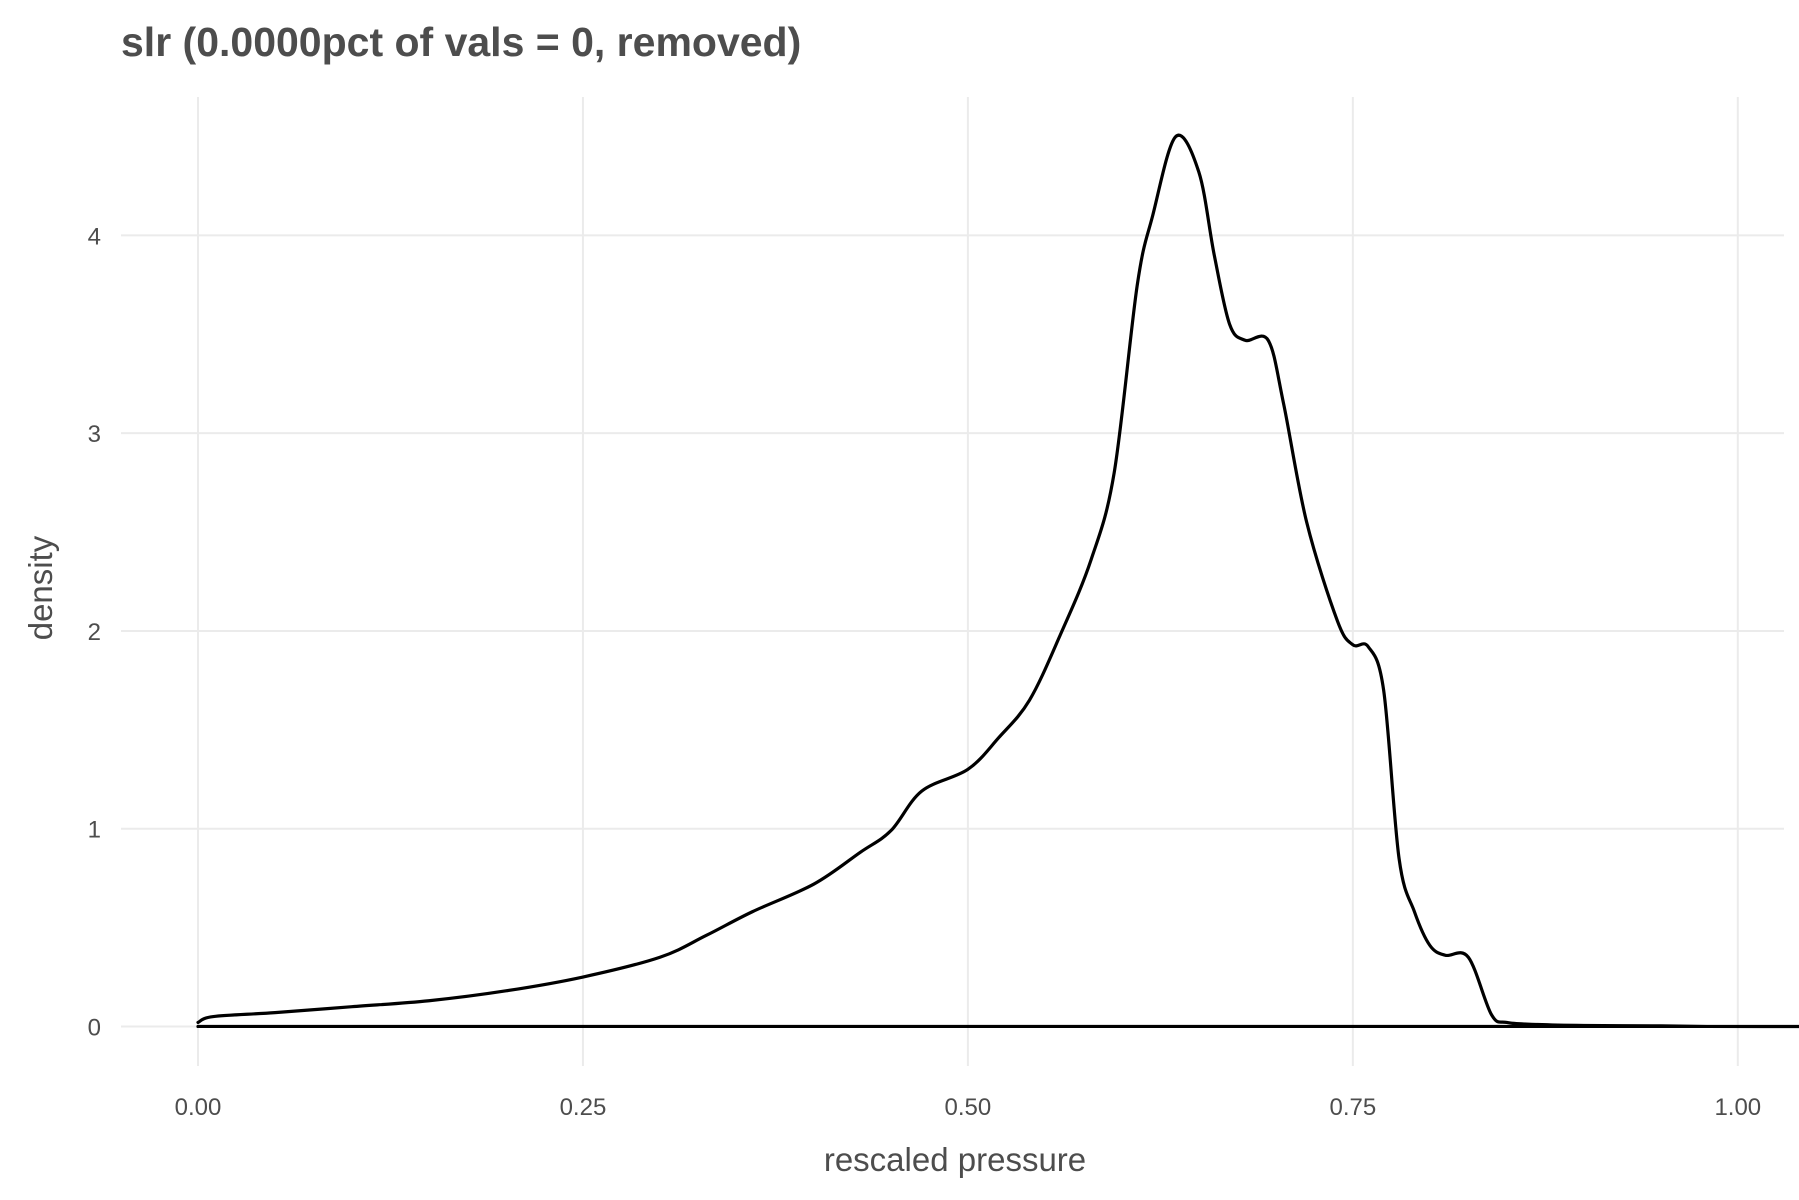 This screenshot has width=1799, height=1200. What do you see at coordinates (40, 587) in the screenshot?
I see `y-axis-title: density` at bounding box center [40, 587].